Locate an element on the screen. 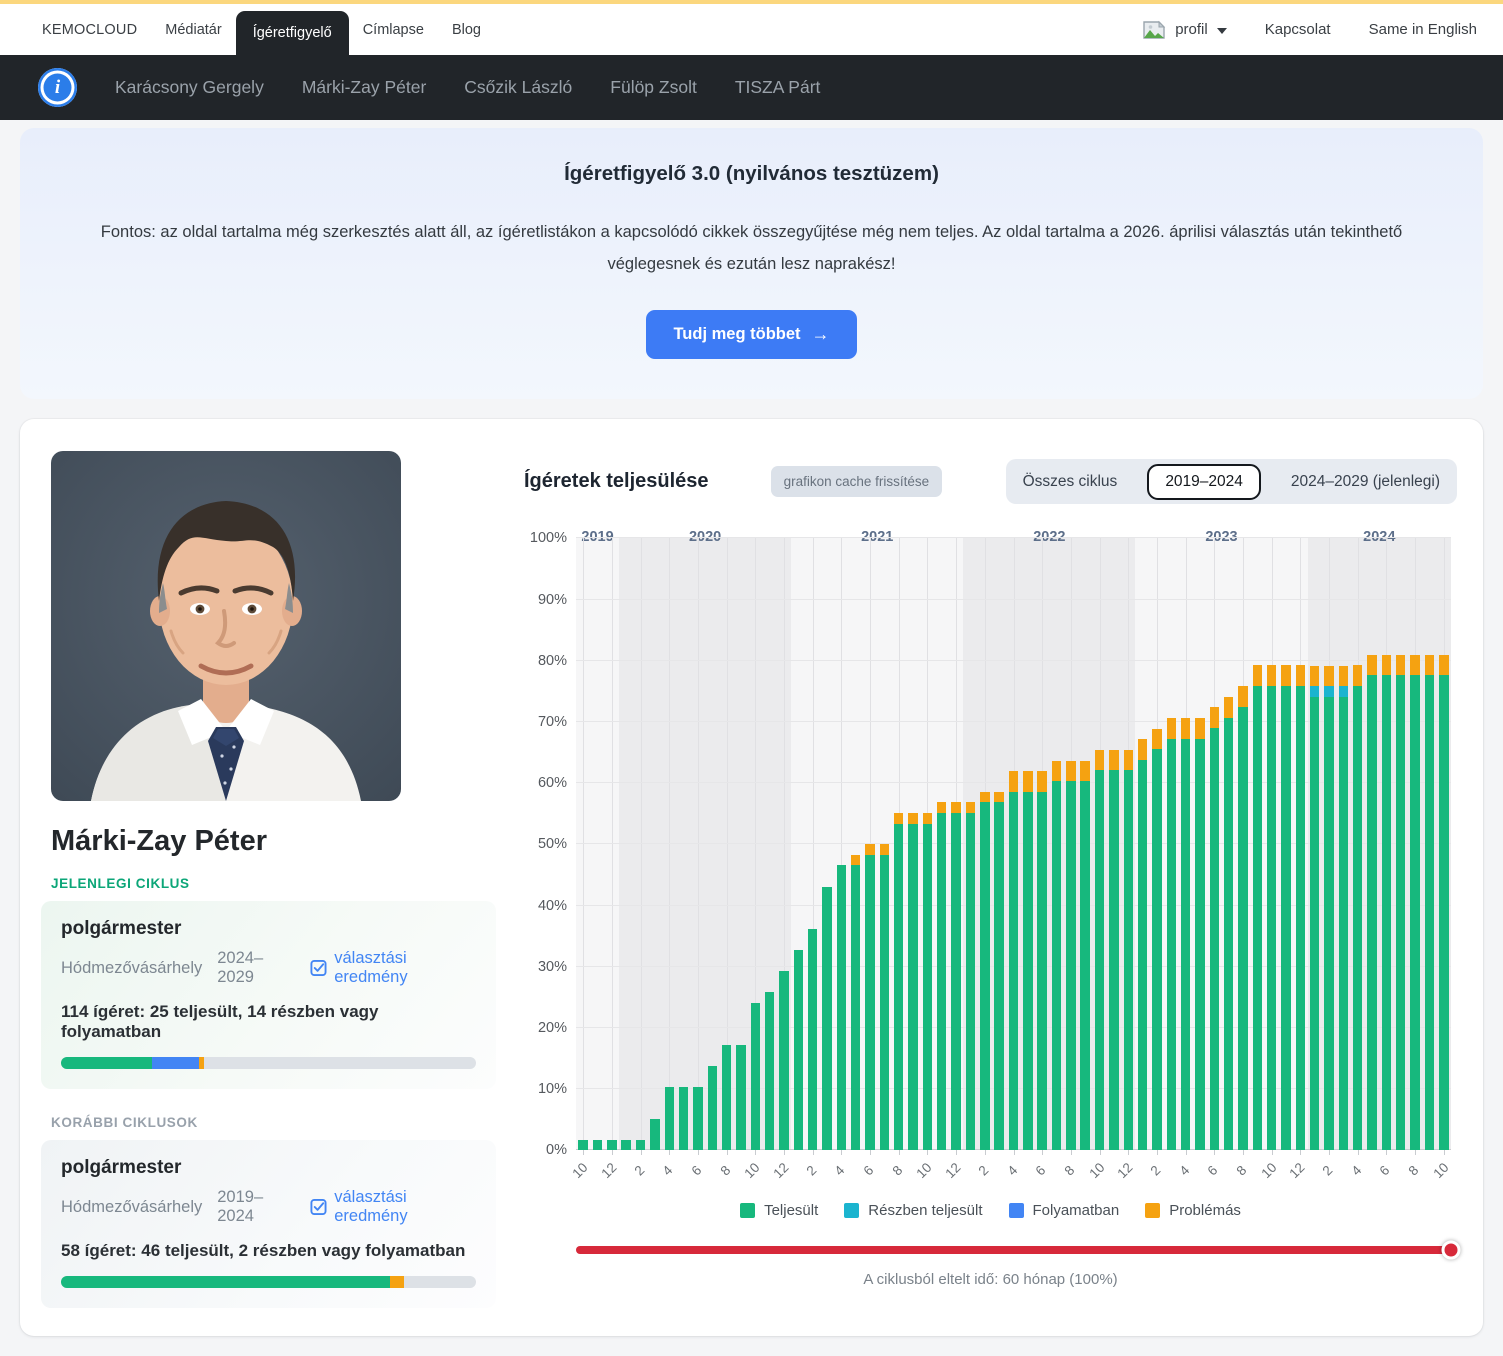 This screenshot has width=1503, height=1356. legend-item-green: Teljesült is located at coordinates (779, 1210).